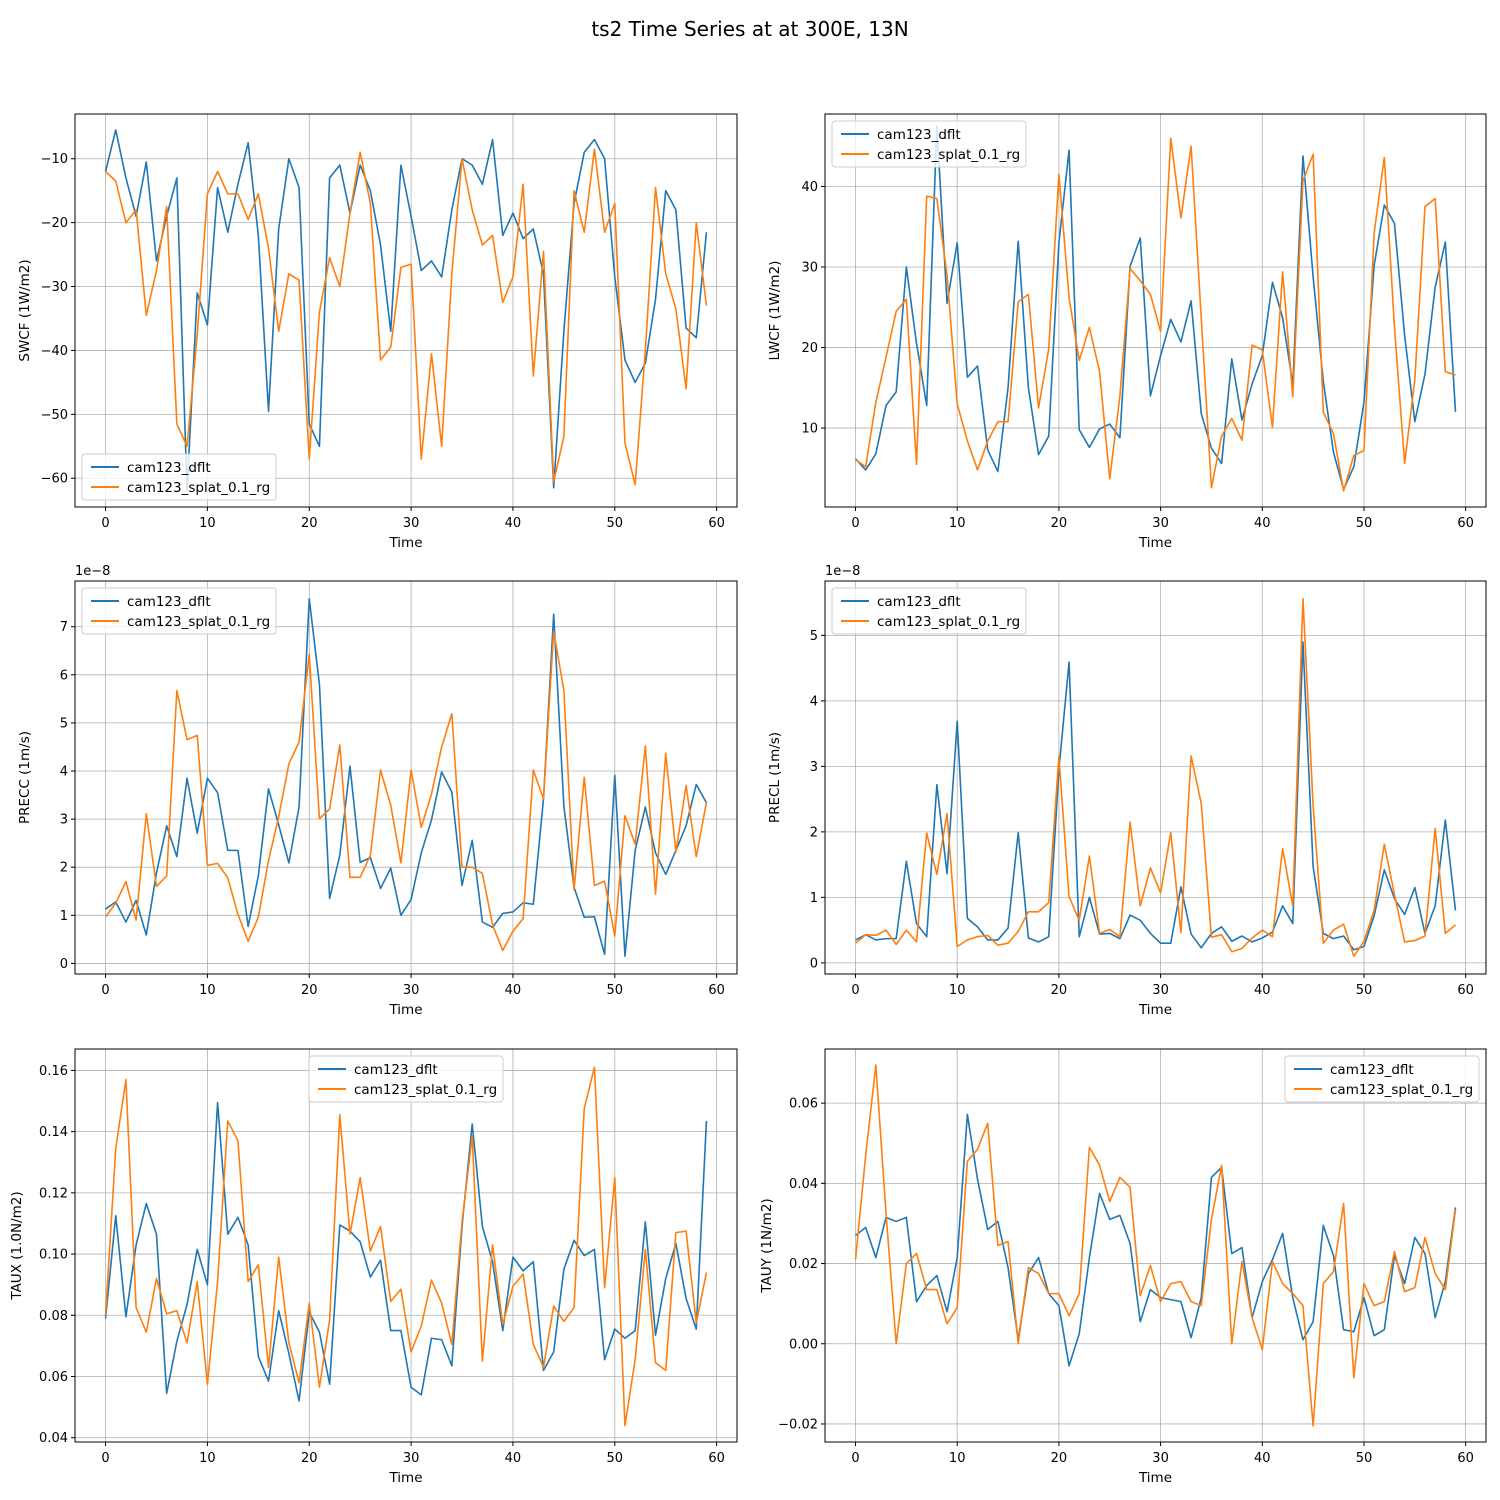 This screenshot has width=1500, height=1500. What do you see at coordinates (53, 1193) in the screenshot?
I see `y-tick-label: 0.12` at bounding box center [53, 1193].